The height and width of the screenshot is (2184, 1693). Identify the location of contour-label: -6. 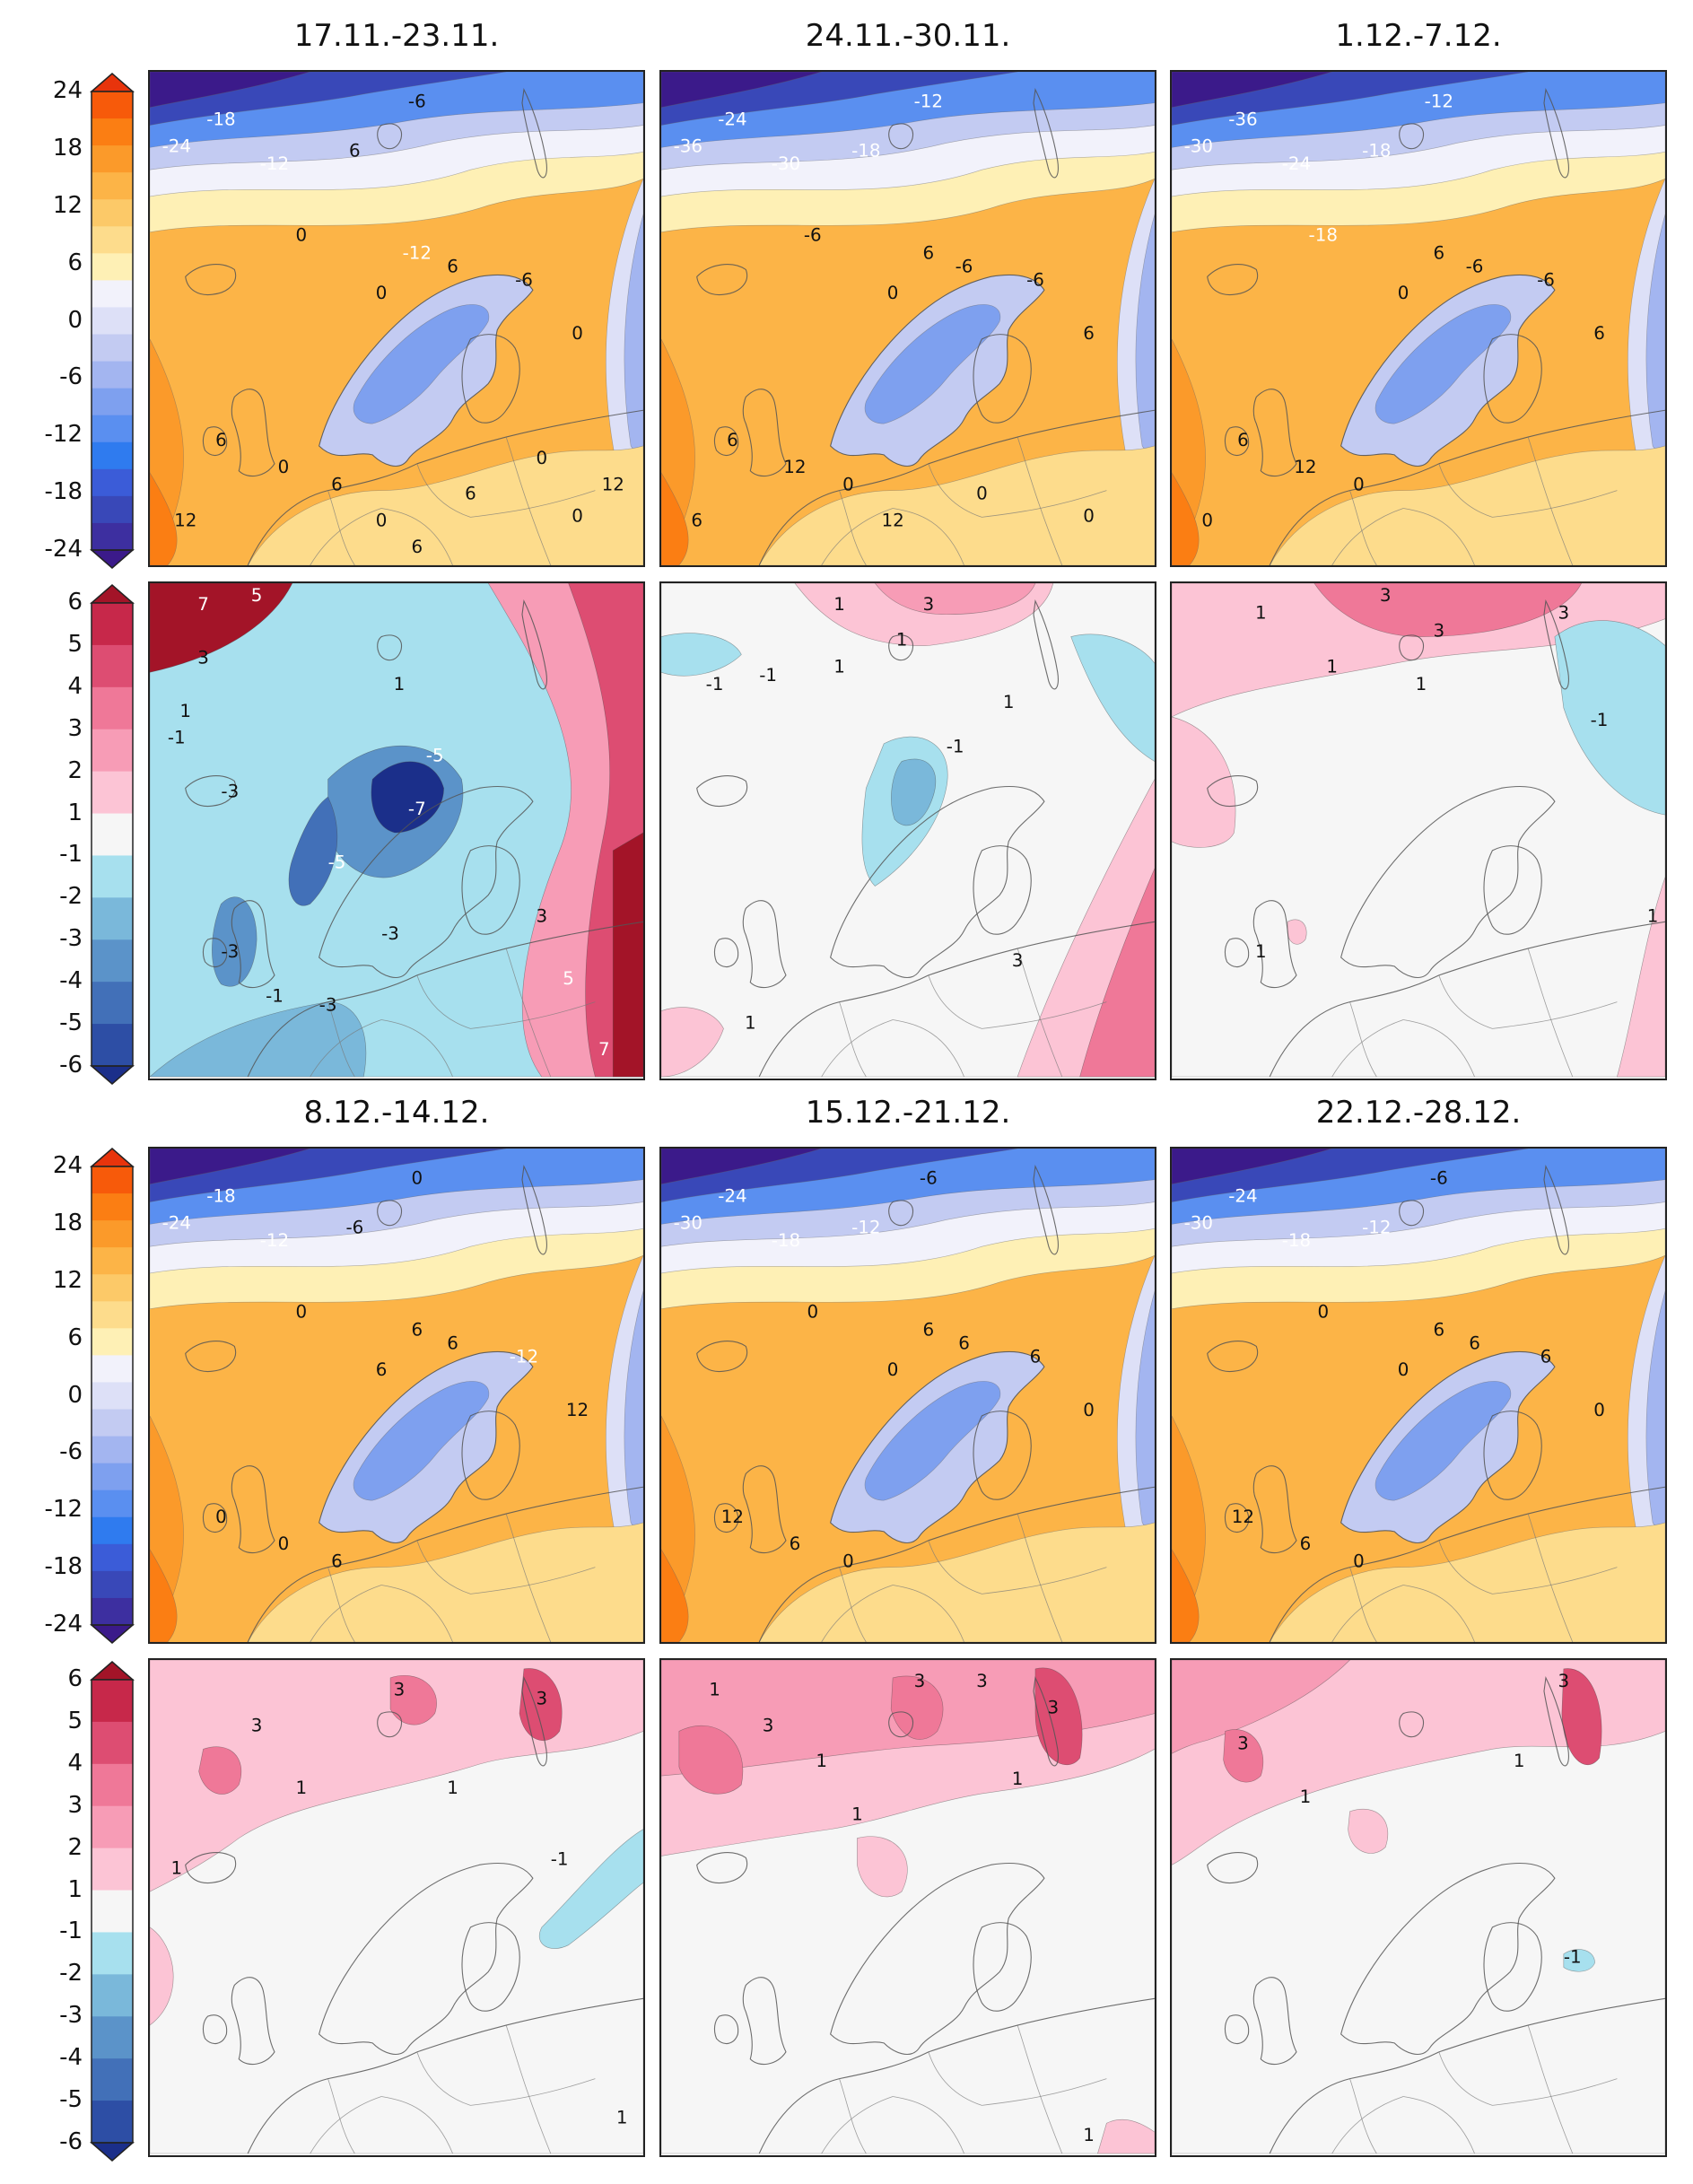
(813, 235).